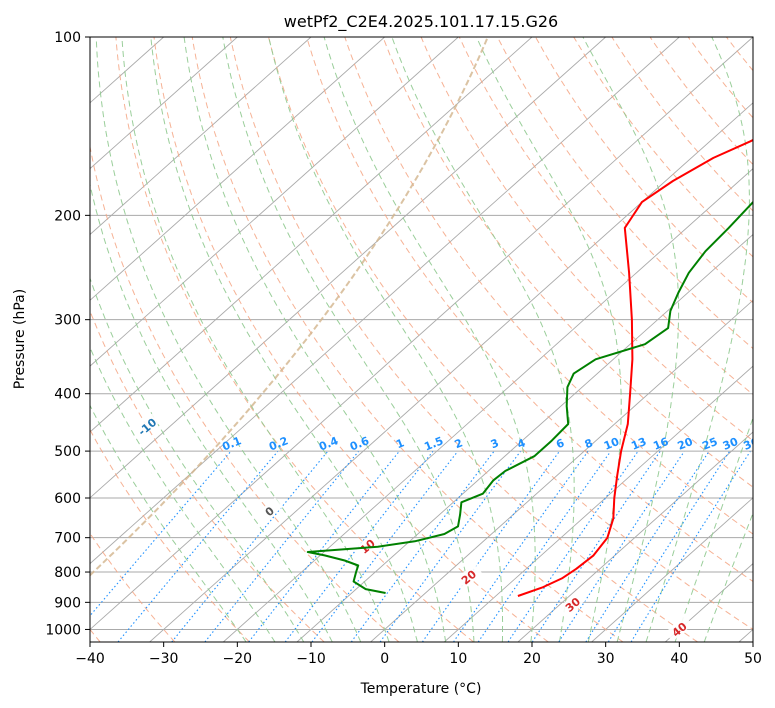  What do you see at coordinates (495, 443) in the screenshot?
I see `mixing-ratio-label: 3` at bounding box center [495, 443].